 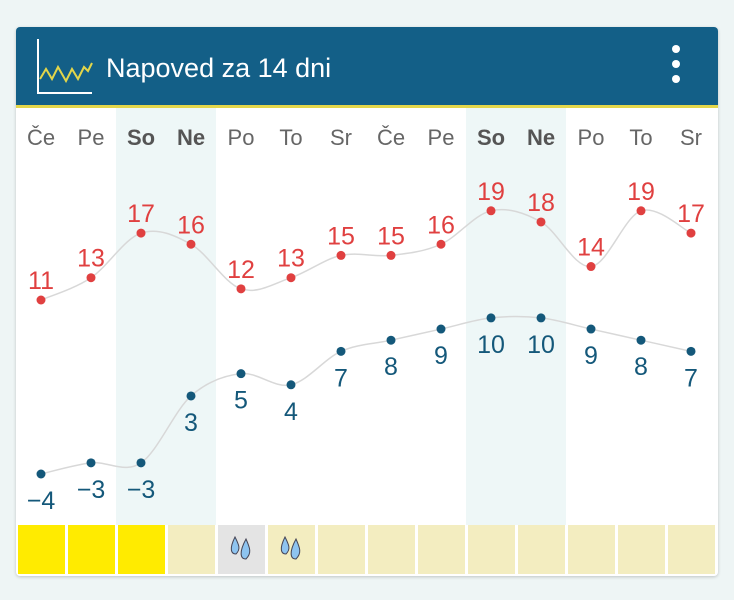 I want to click on max-temp-label: 12, so click(x=241, y=270).